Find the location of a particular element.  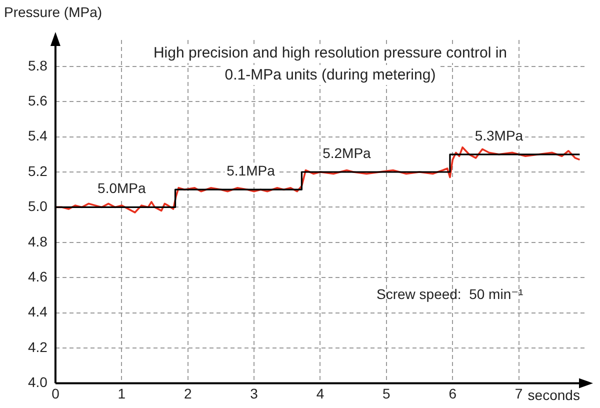

y-tick-label: 5.8 is located at coordinates (38, 65).